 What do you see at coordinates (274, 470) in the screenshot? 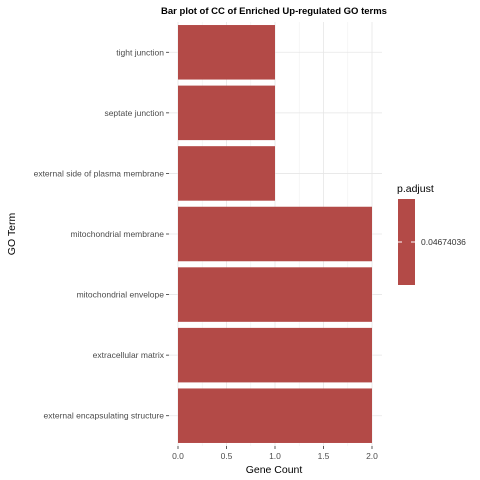
I see `x-axis-label: Gene Count` at bounding box center [274, 470].